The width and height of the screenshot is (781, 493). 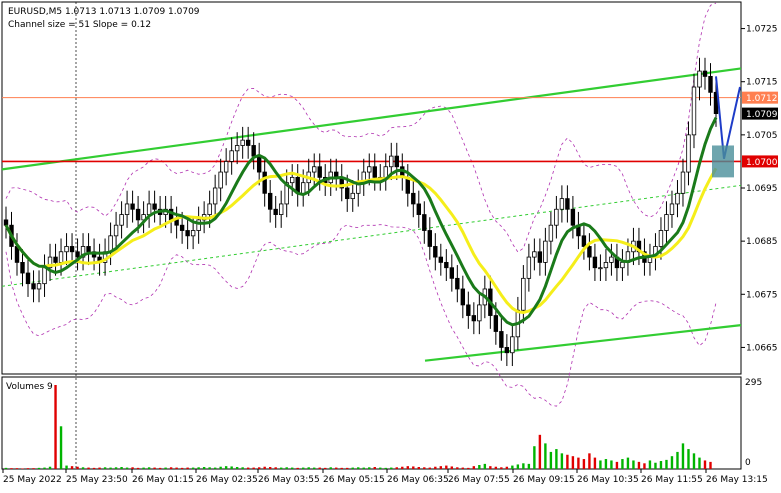 I want to click on chart-title: EURUSD,M5 1.0713 1.0713 1.0709 1.0709, so click(x=104, y=12).